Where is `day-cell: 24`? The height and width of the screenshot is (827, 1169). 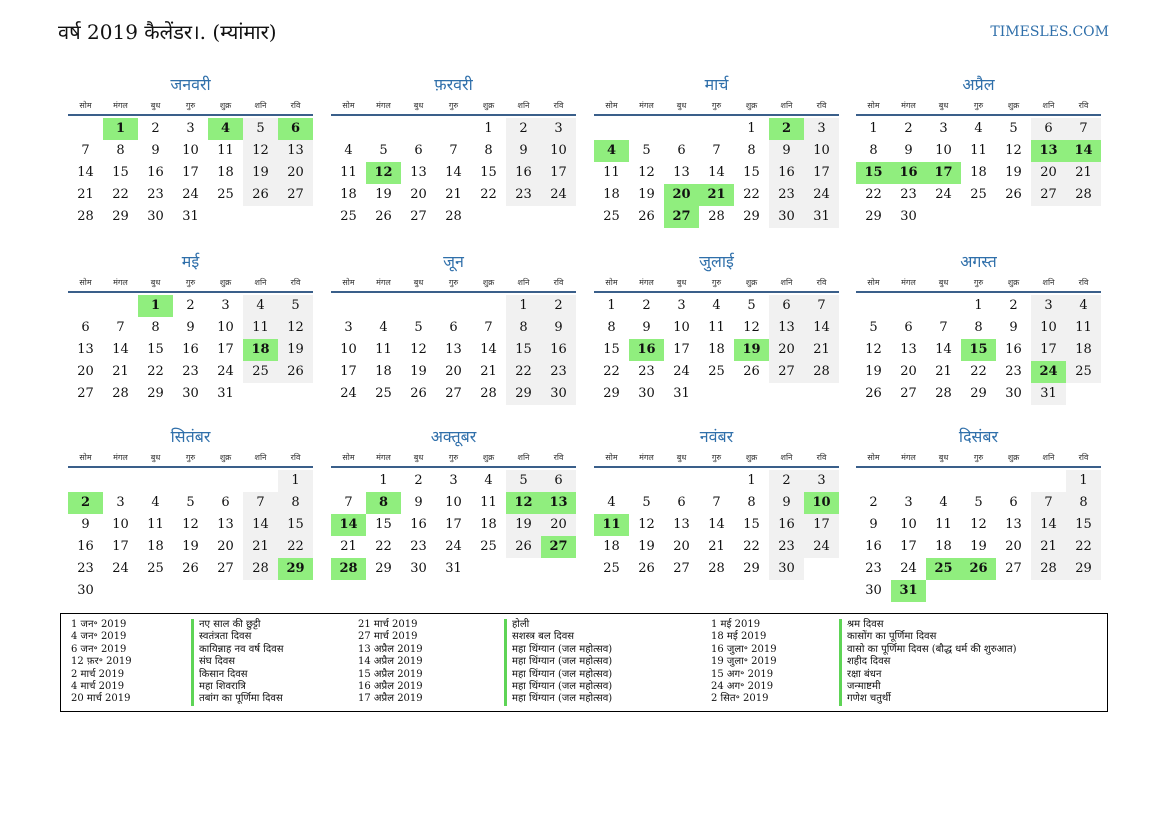
day-cell: 24 is located at coordinates (190, 194).